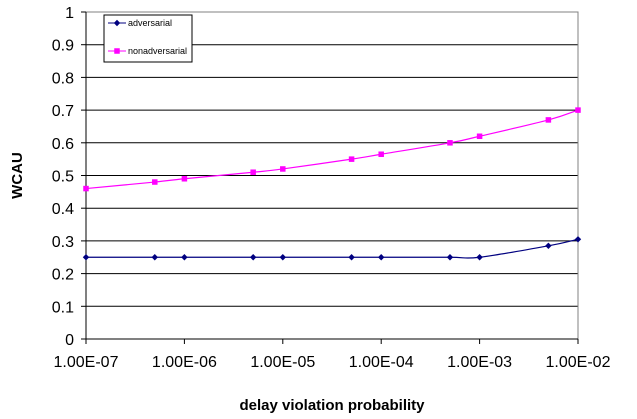 The width and height of the screenshot is (637, 419). What do you see at coordinates (63, 275) in the screenshot?
I see `y-tick-label: 0.2` at bounding box center [63, 275].